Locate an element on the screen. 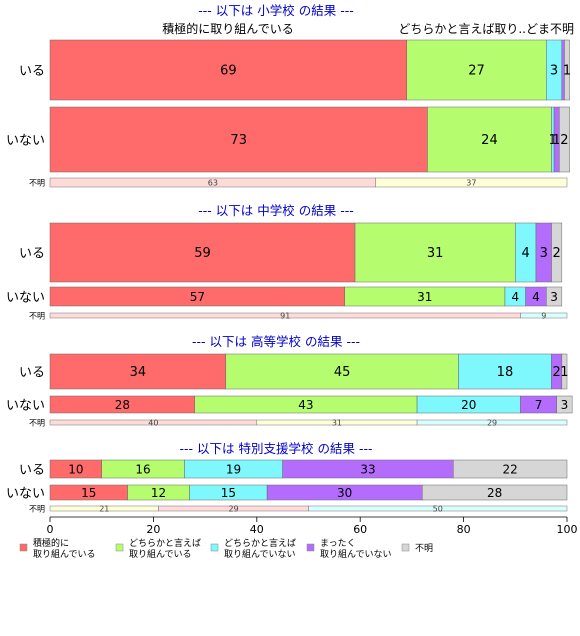 The height and width of the screenshot is (636, 580). data-label: 10 is located at coordinates (75, 470).